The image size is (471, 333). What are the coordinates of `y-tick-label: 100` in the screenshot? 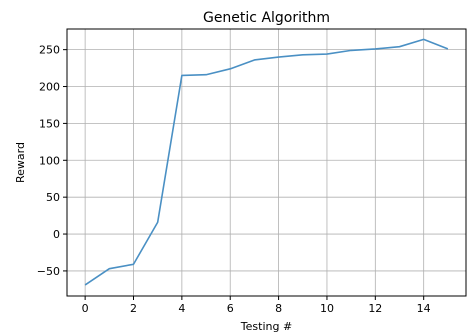 It's located at (49, 160).